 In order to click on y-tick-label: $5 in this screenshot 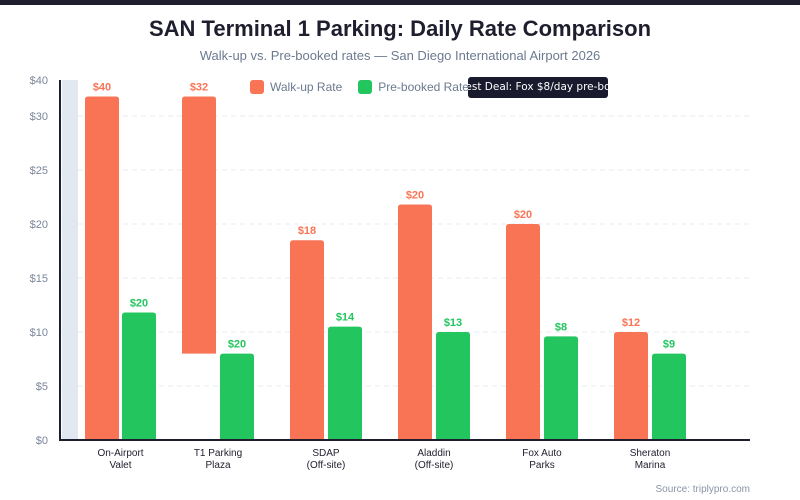, I will do `click(42, 387)`.